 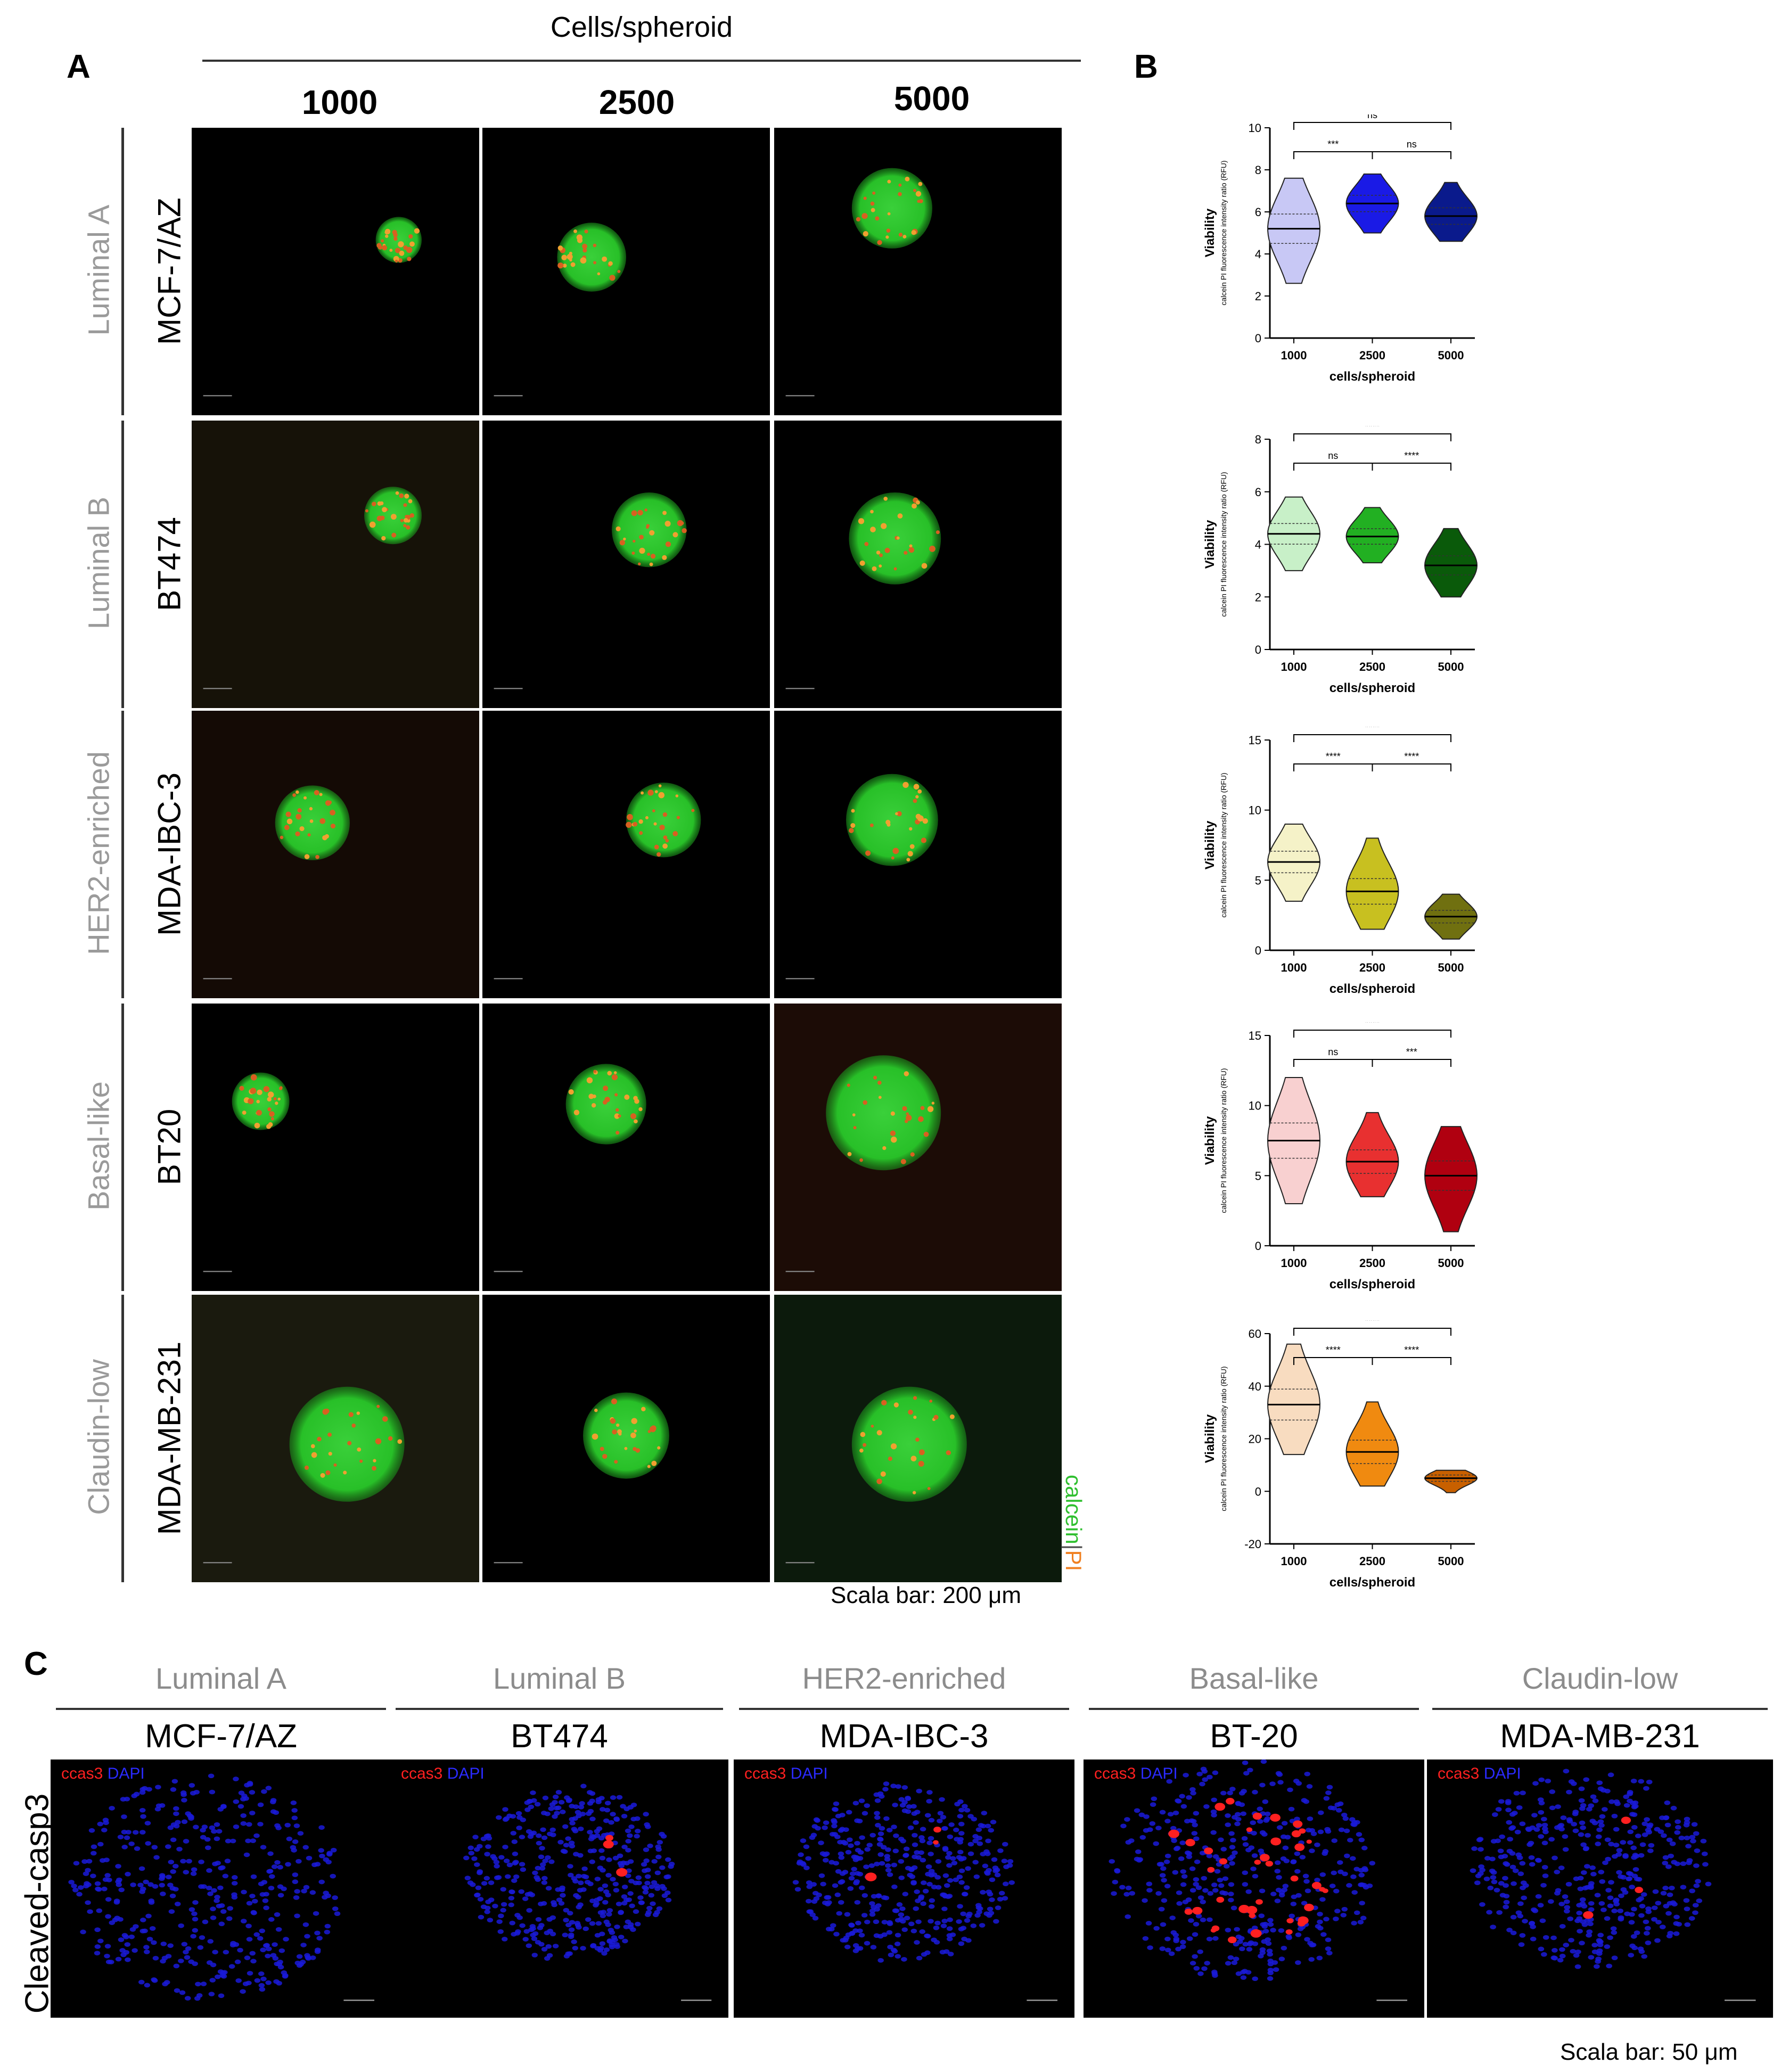 I want to click on y-tick-label: 5, so click(x=1258, y=880).